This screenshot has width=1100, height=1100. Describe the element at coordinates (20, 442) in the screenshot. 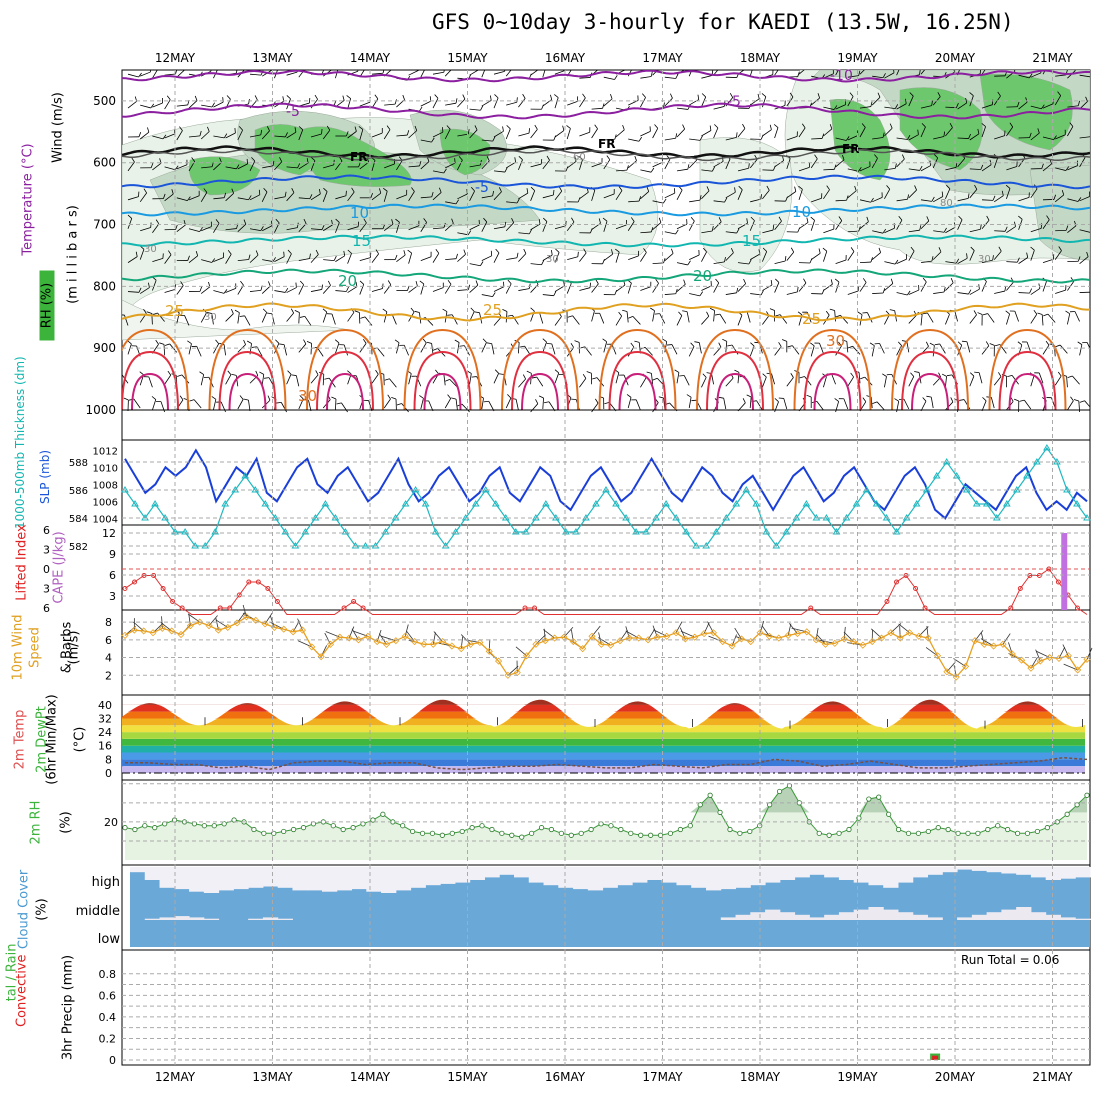

I see `thickness-label: 1000-500mb Thickness (dm)` at that location.